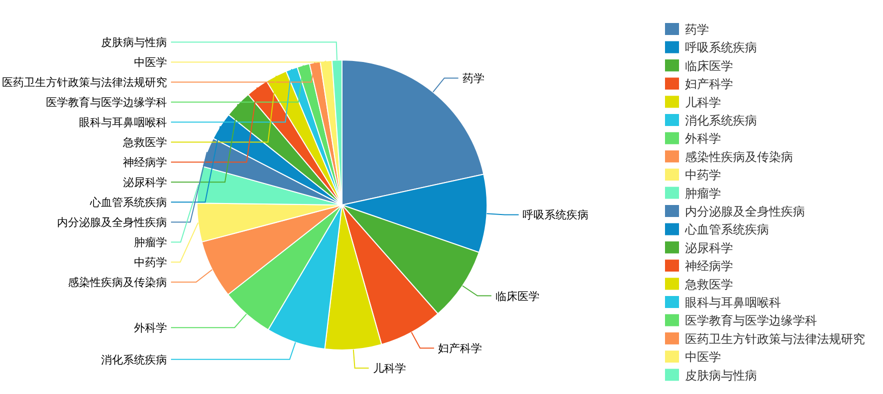 Image resolution: width=883 pixels, height=394 pixels. Describe the element at coordinates (150, 328) in the screenshot. I see `slice-label: 外科学` at that location.